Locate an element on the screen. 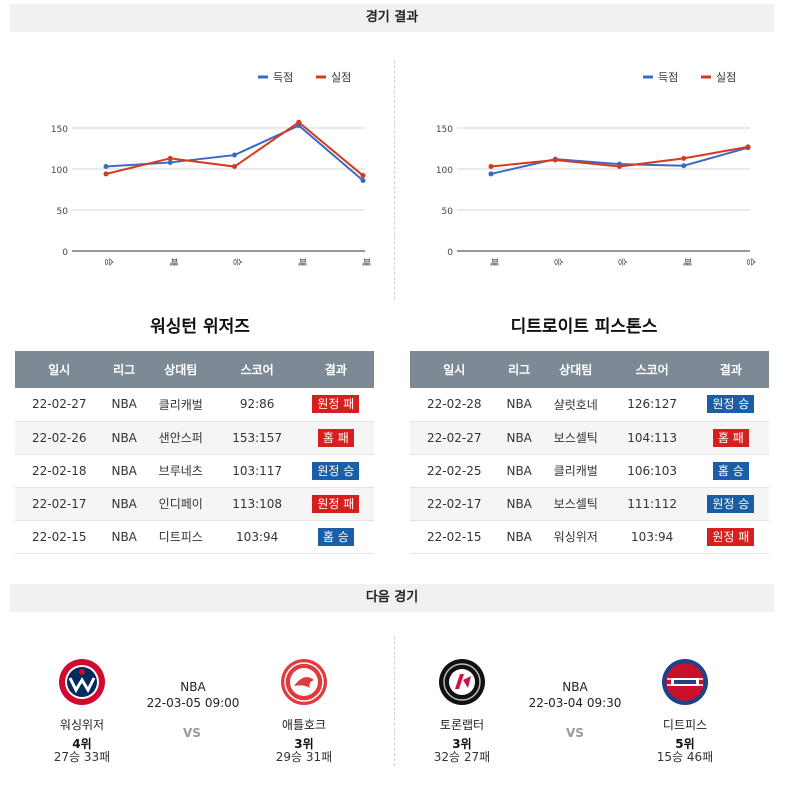 This screenshot has width=790, height=794. next-game-1-away-team: 애틀호크 3위 29승 31패 is located at coordinates (304, 711).